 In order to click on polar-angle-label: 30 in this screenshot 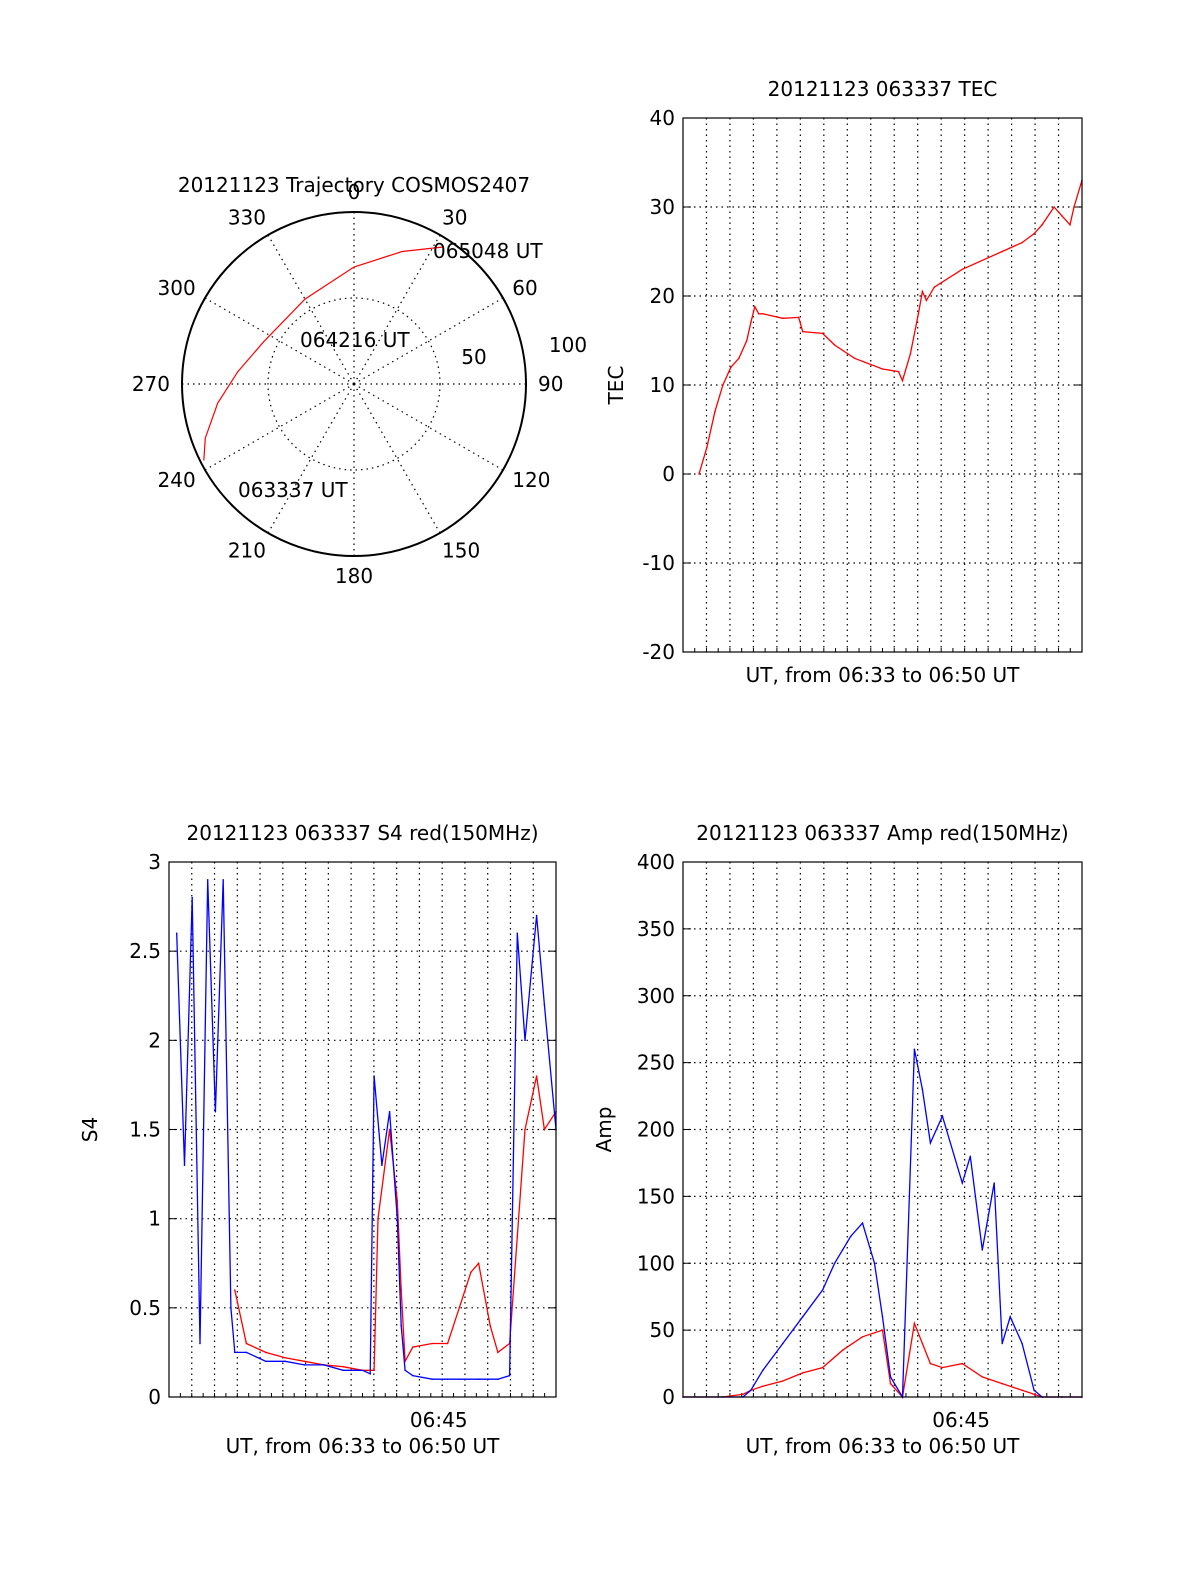, I will do `click(454, 218)`.